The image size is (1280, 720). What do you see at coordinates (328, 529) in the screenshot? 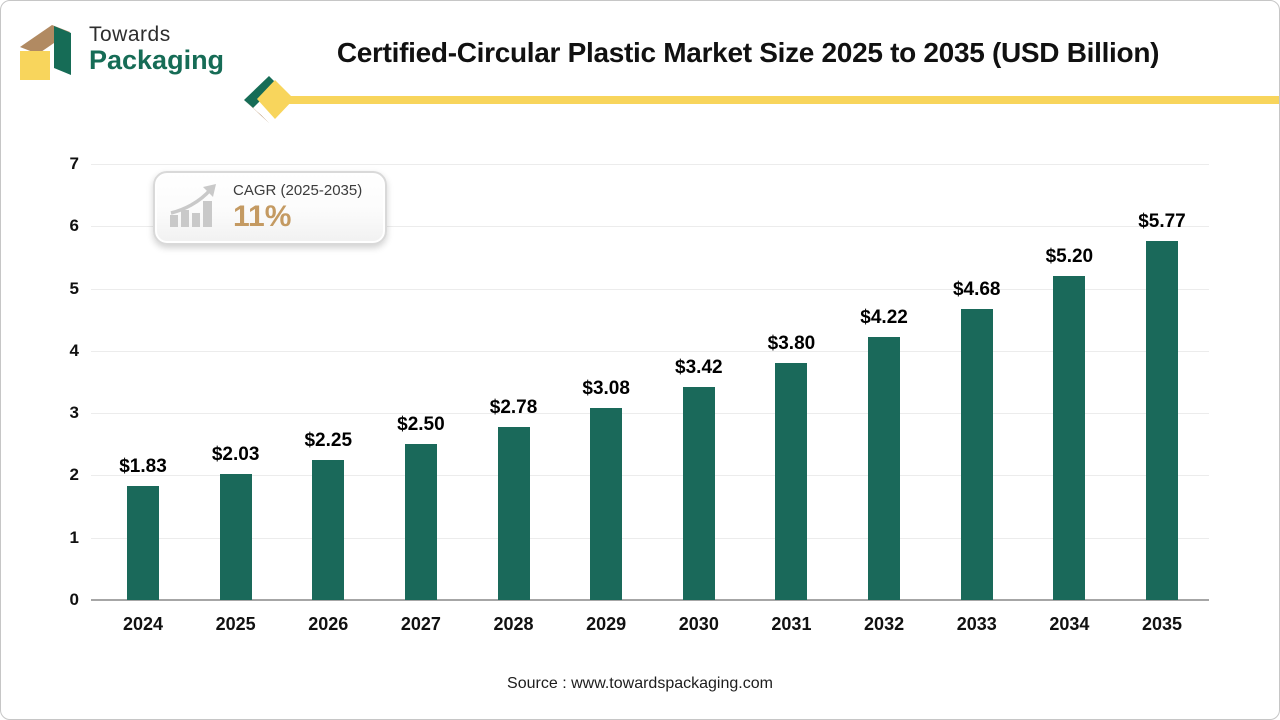
I see `bar-2026` at bounding box center [328, 529].